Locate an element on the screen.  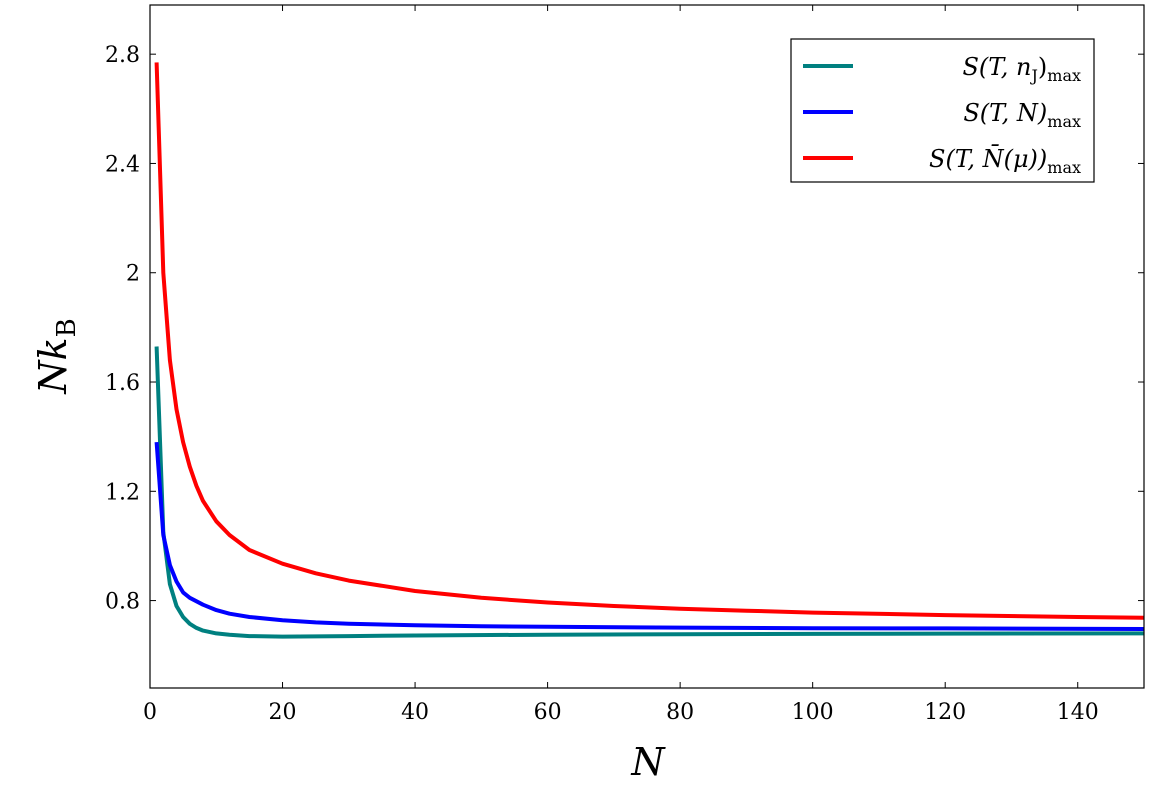
y-tick-label: 2.4 is located at coordinates (122, 164).